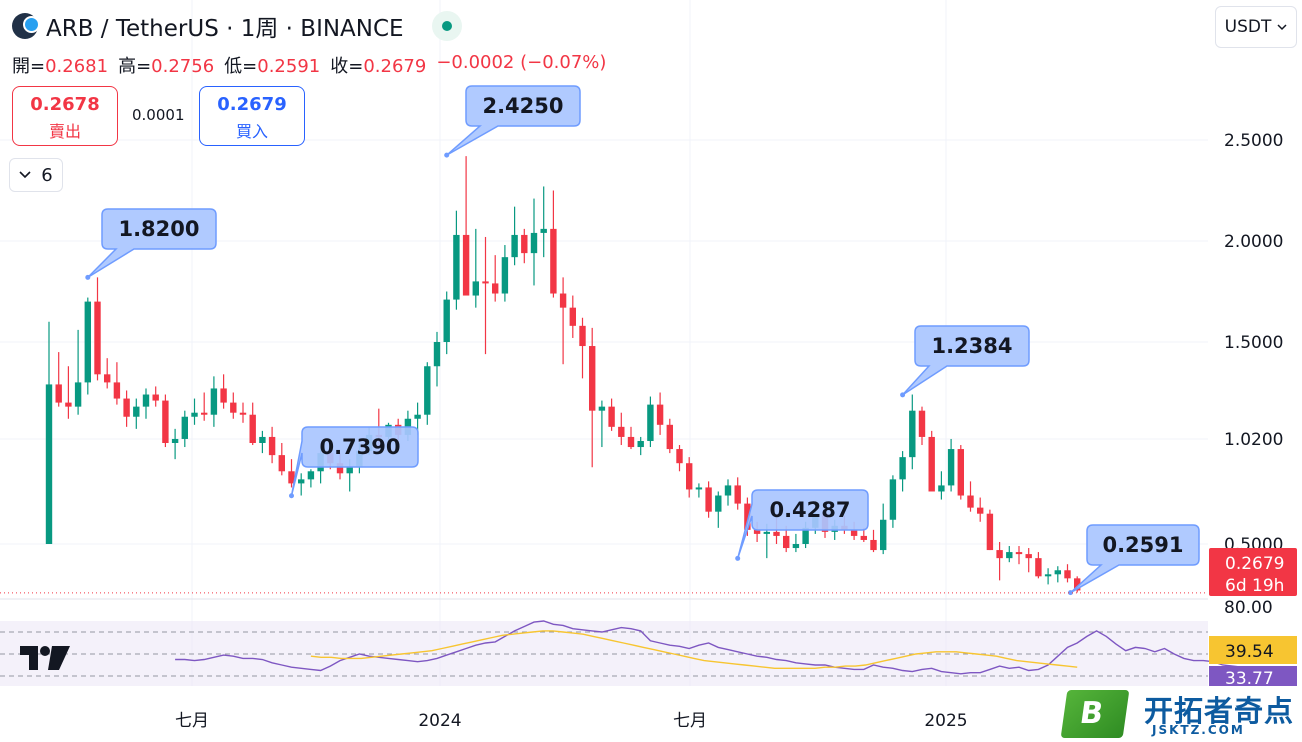  What do you see at coordinates (64, 131) in the screenshot?
I see `sell-label: 賣出` at bounding box center [64, 131].